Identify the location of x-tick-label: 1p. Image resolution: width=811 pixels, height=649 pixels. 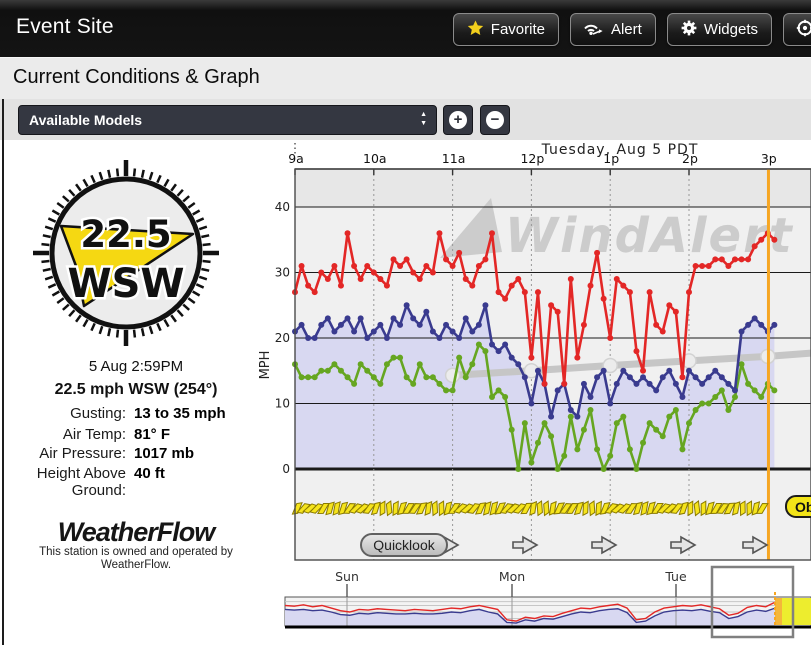
(611, 158).